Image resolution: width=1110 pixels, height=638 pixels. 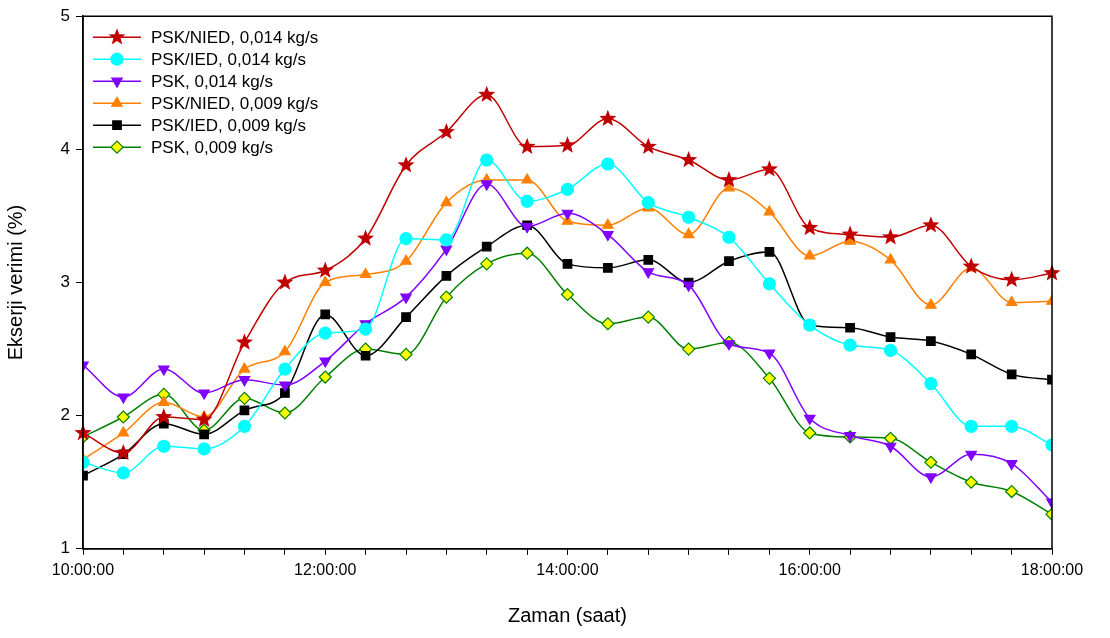 I want to click on y-tick-label: 3, so click(x=65, y=282).